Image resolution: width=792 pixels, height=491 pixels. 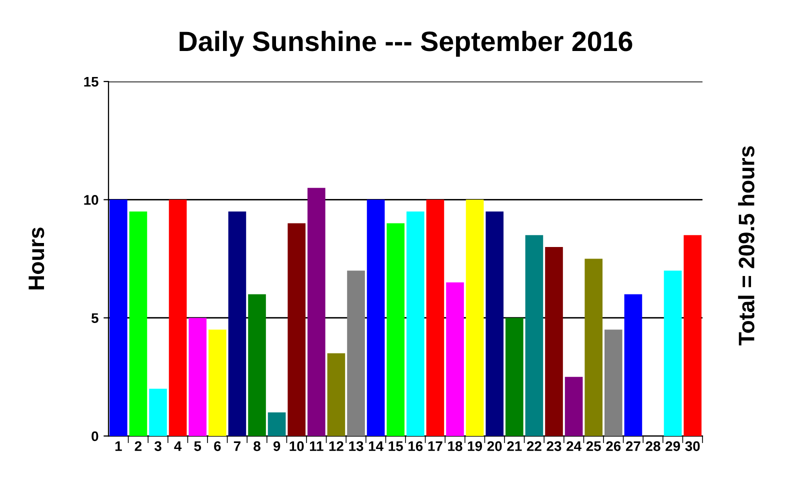 What do you see at coordinates (95, 436) in the screenshot?
I see `y-tick-label: 0` at bounding box center [95, 436].